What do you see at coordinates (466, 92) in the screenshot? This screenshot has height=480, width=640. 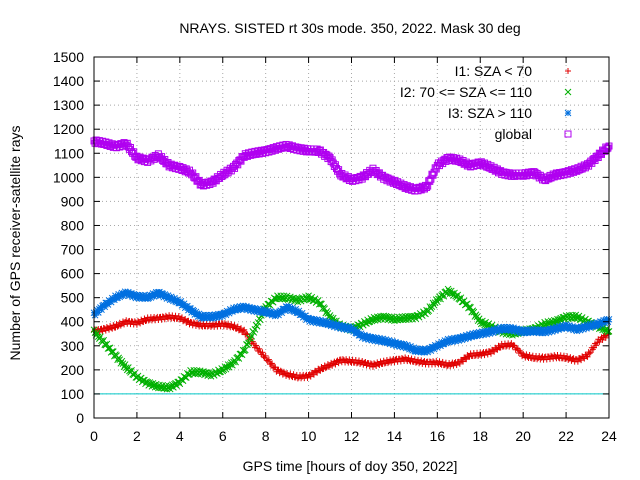 I see `legend-label: I2: 70 <= SZA <= 110` at bounding box center [466, 92].